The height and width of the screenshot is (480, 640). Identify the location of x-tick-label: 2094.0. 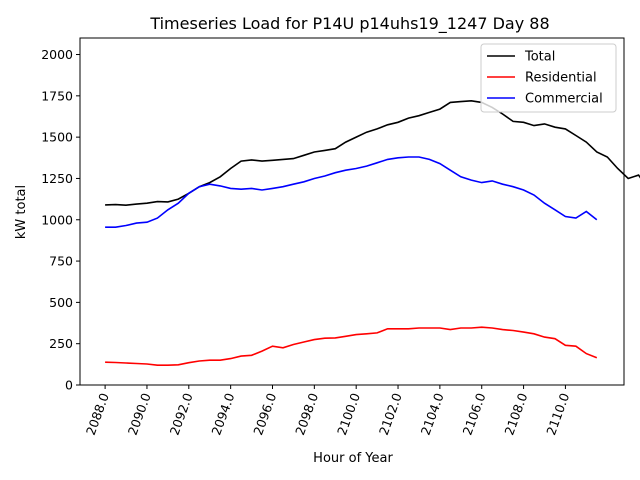
(222, 414).